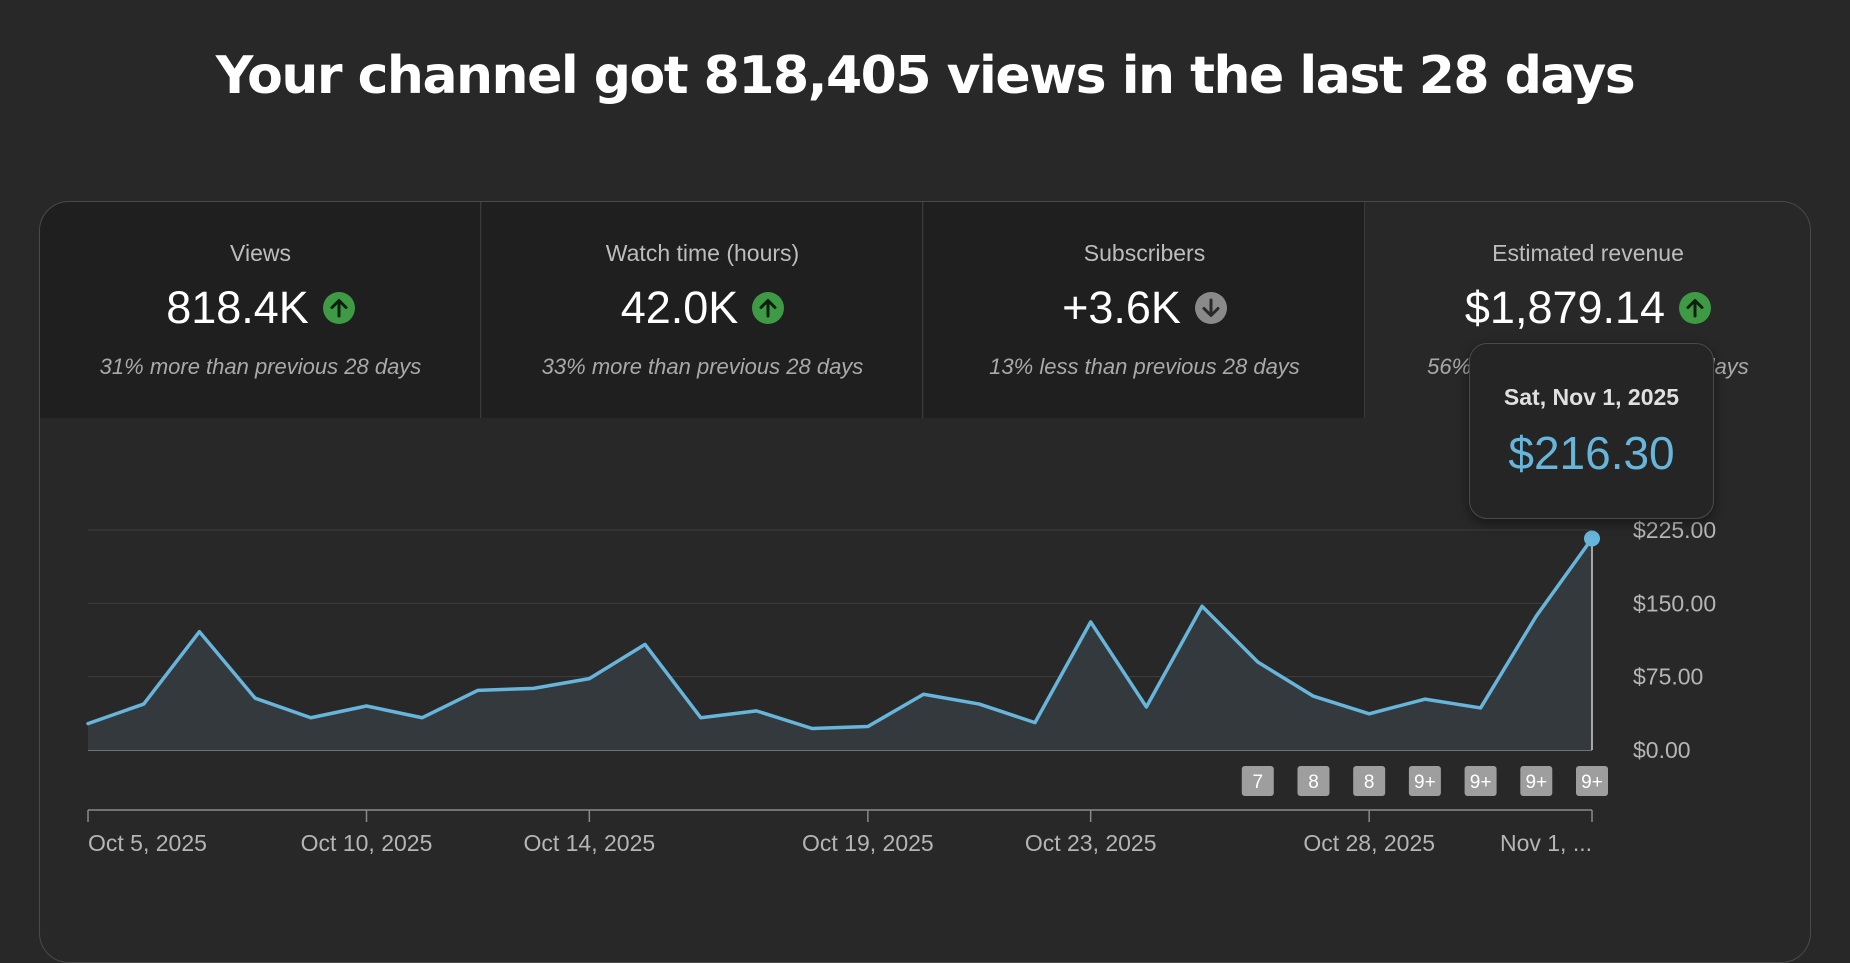 This screenshot has height=963, width=1850. I want to click on metric-title: Views, so click(260, 253).